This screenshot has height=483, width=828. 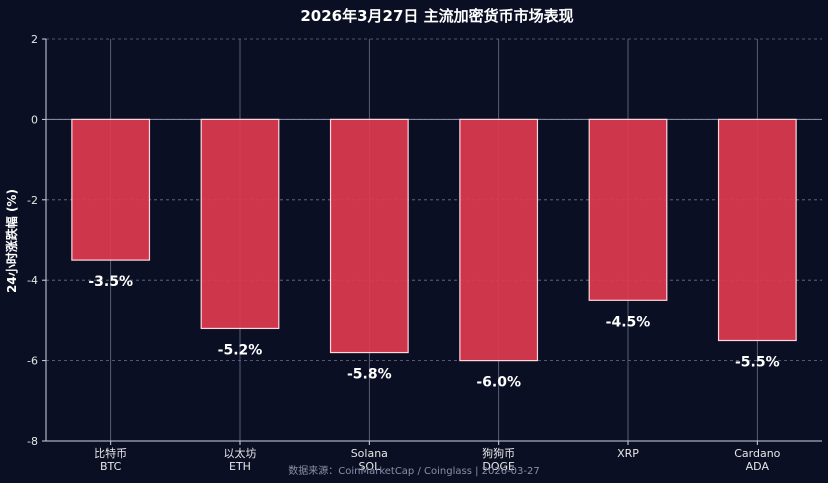 What do you see at coordinates (11, 241) in the screenshot?
I see `y-axis-label: 24小时涨跌幅 (%)` at bounding box center [11, 241].